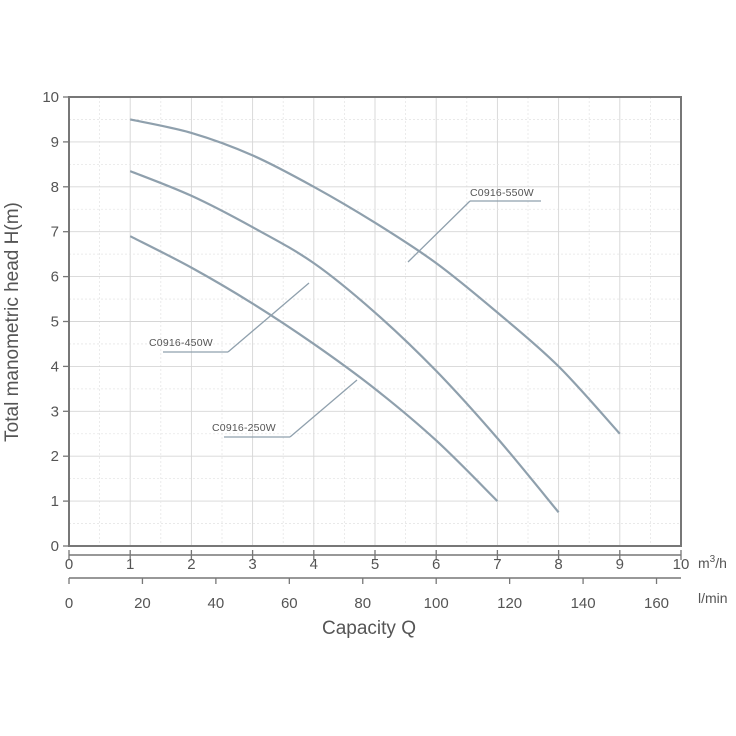 This screenshot has height=736, width=736. I want to click on x-axis-secondary: 0 20 40 60 80 100 120 140 160, so click(373, 594).